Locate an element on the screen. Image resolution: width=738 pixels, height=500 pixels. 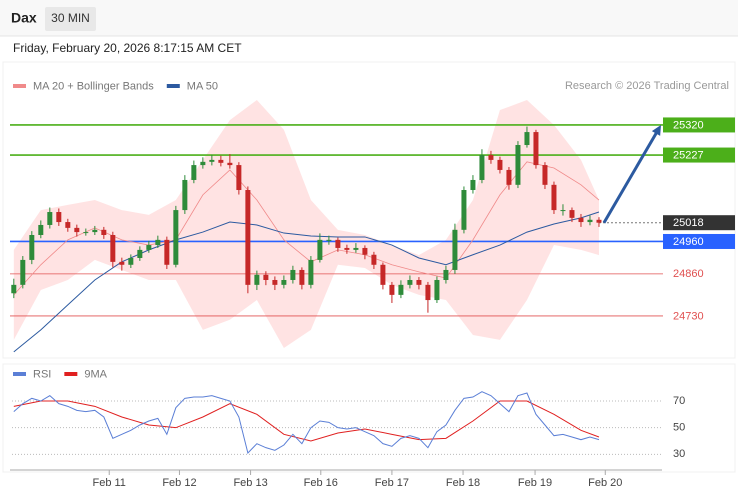
x-tick-label: Feb 12 is located at coordinates (179, 483).